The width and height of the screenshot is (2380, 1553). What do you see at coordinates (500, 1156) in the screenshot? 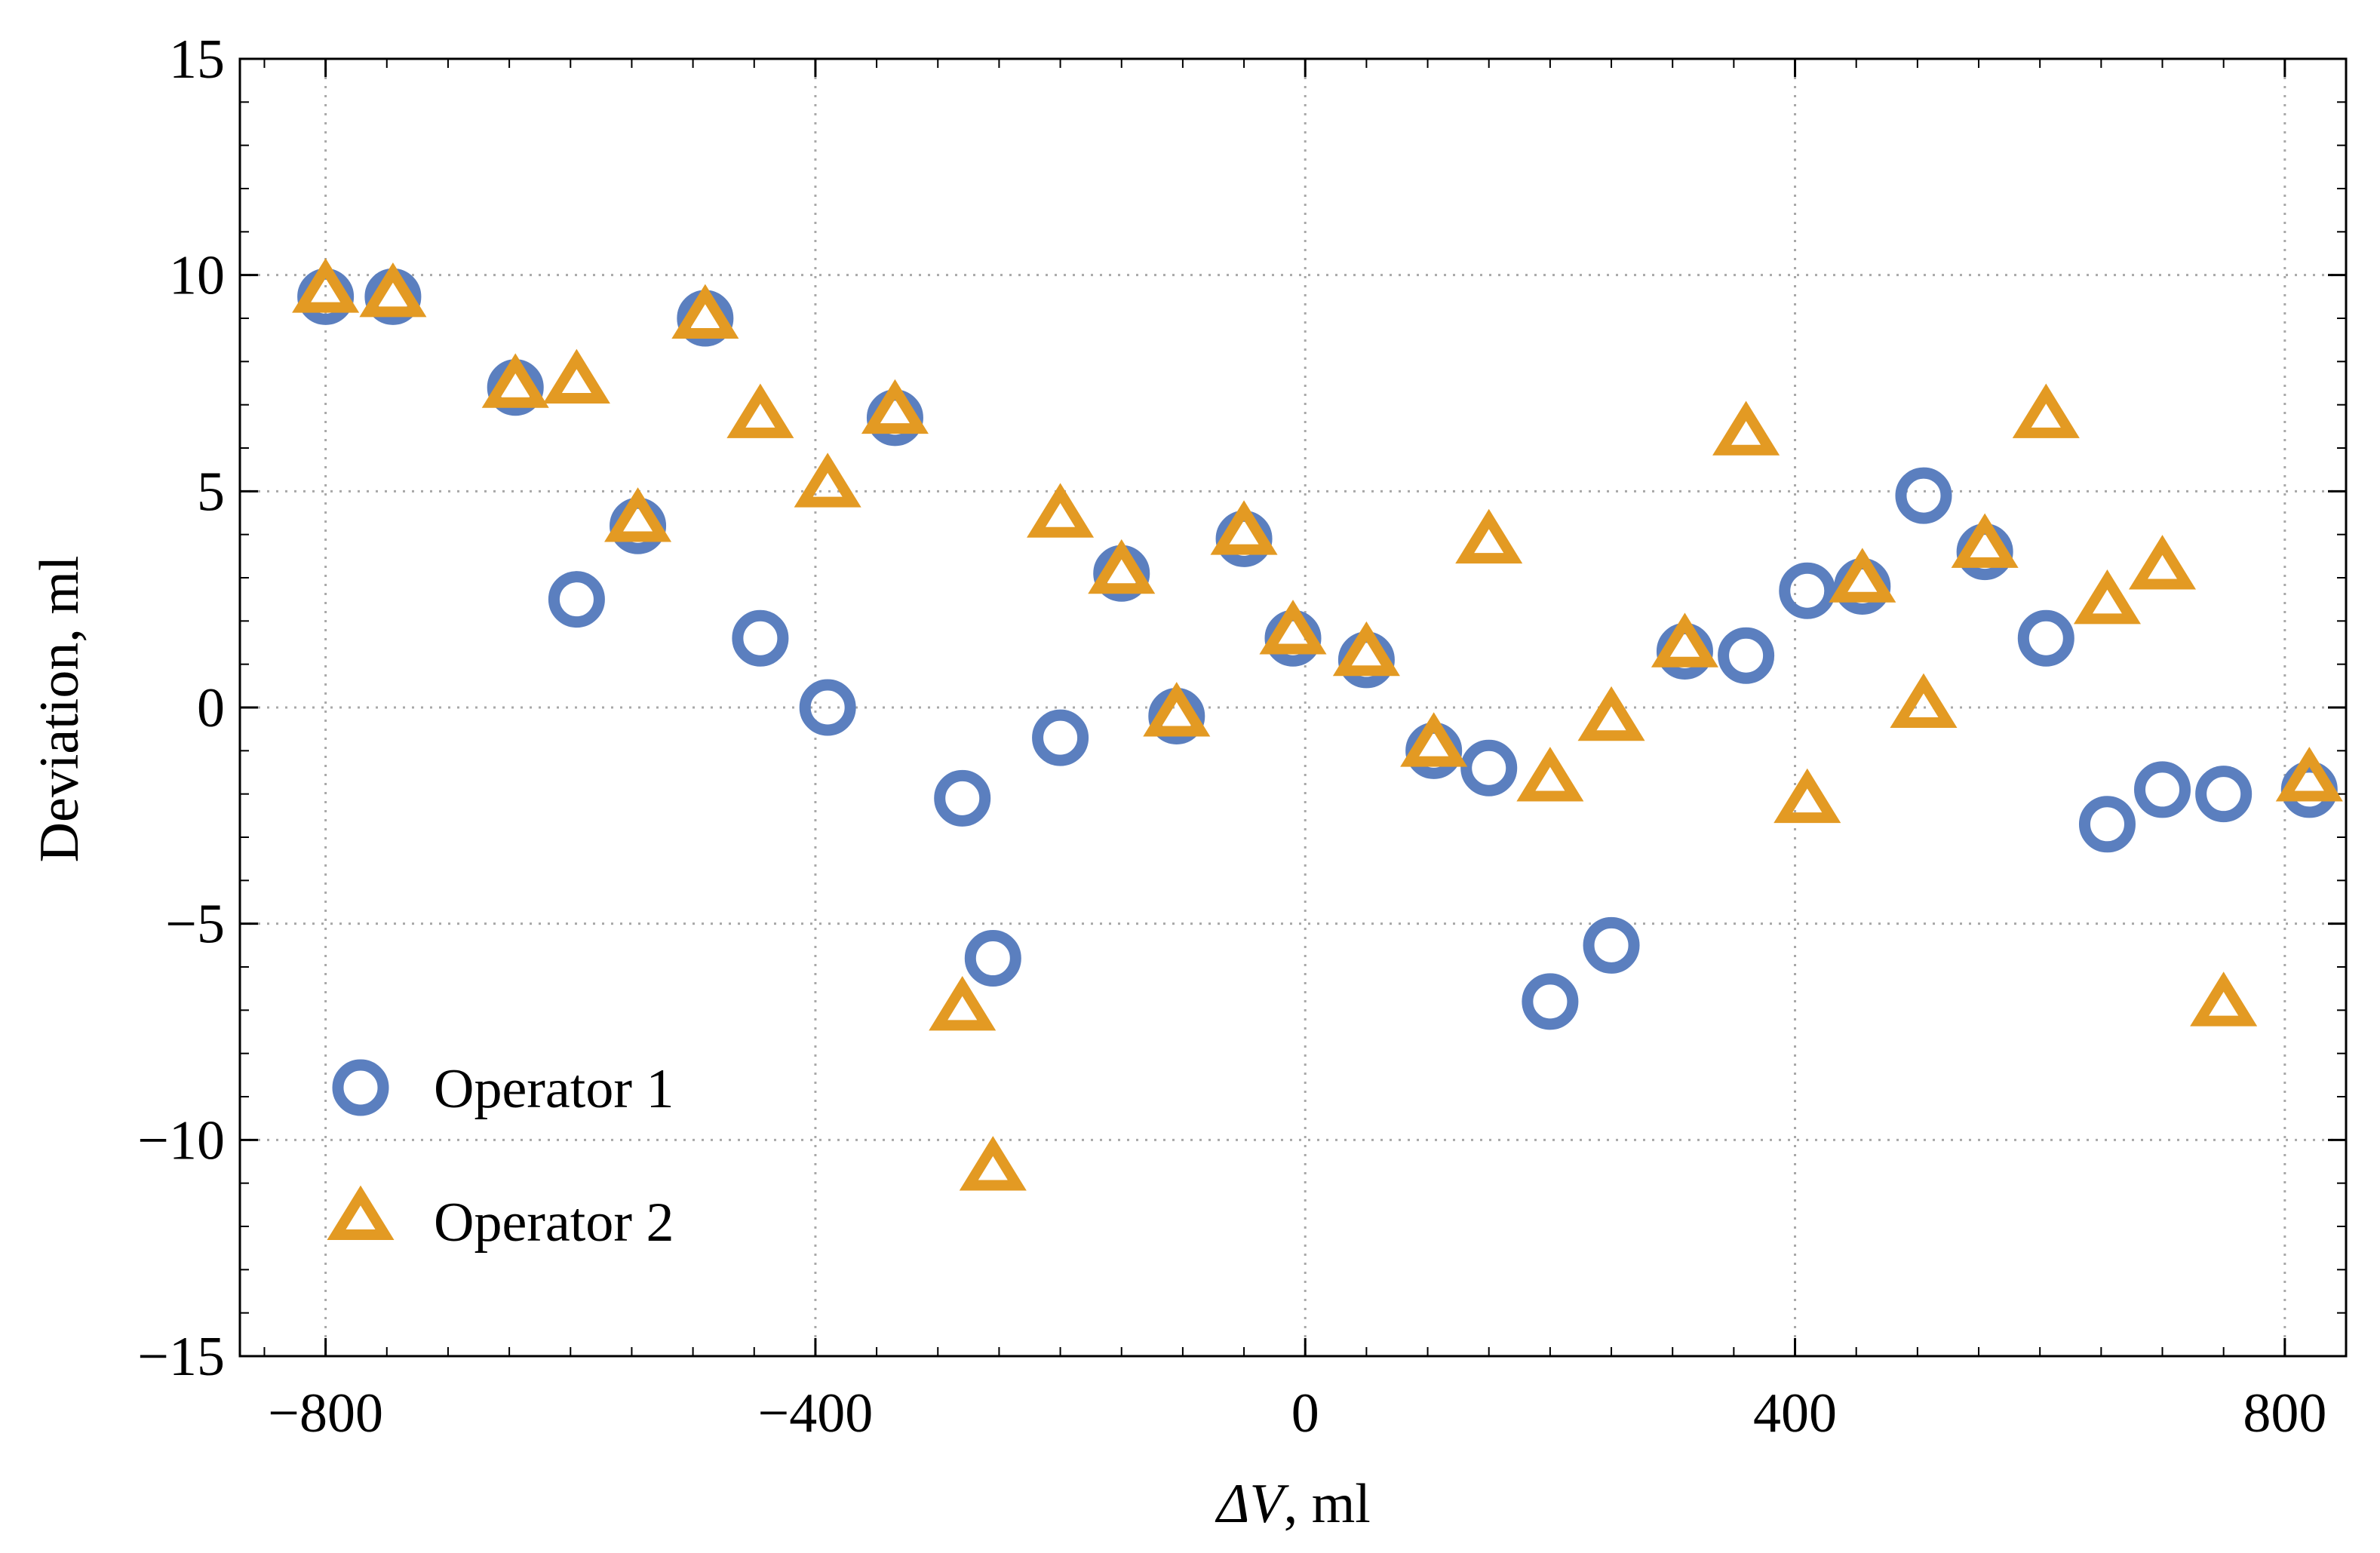
I see `legend: Operator 1 Operator 2` at bounding box center [500, 1156].